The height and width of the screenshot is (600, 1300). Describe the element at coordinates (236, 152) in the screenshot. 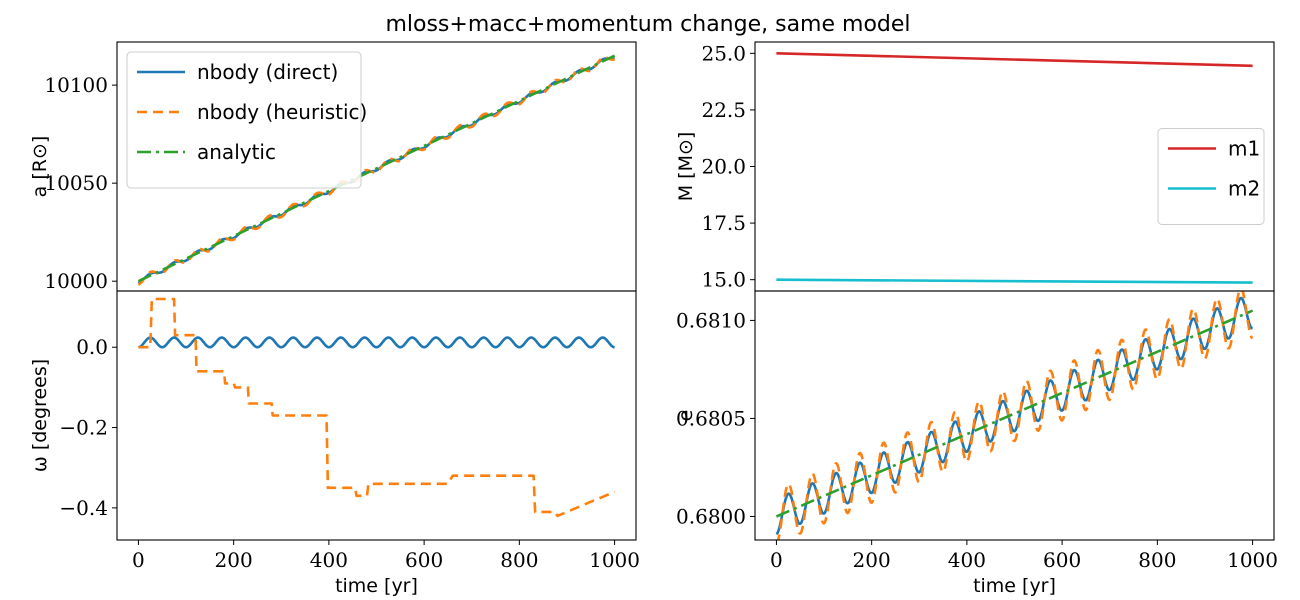

I see `legend-label: analytic` at that location.